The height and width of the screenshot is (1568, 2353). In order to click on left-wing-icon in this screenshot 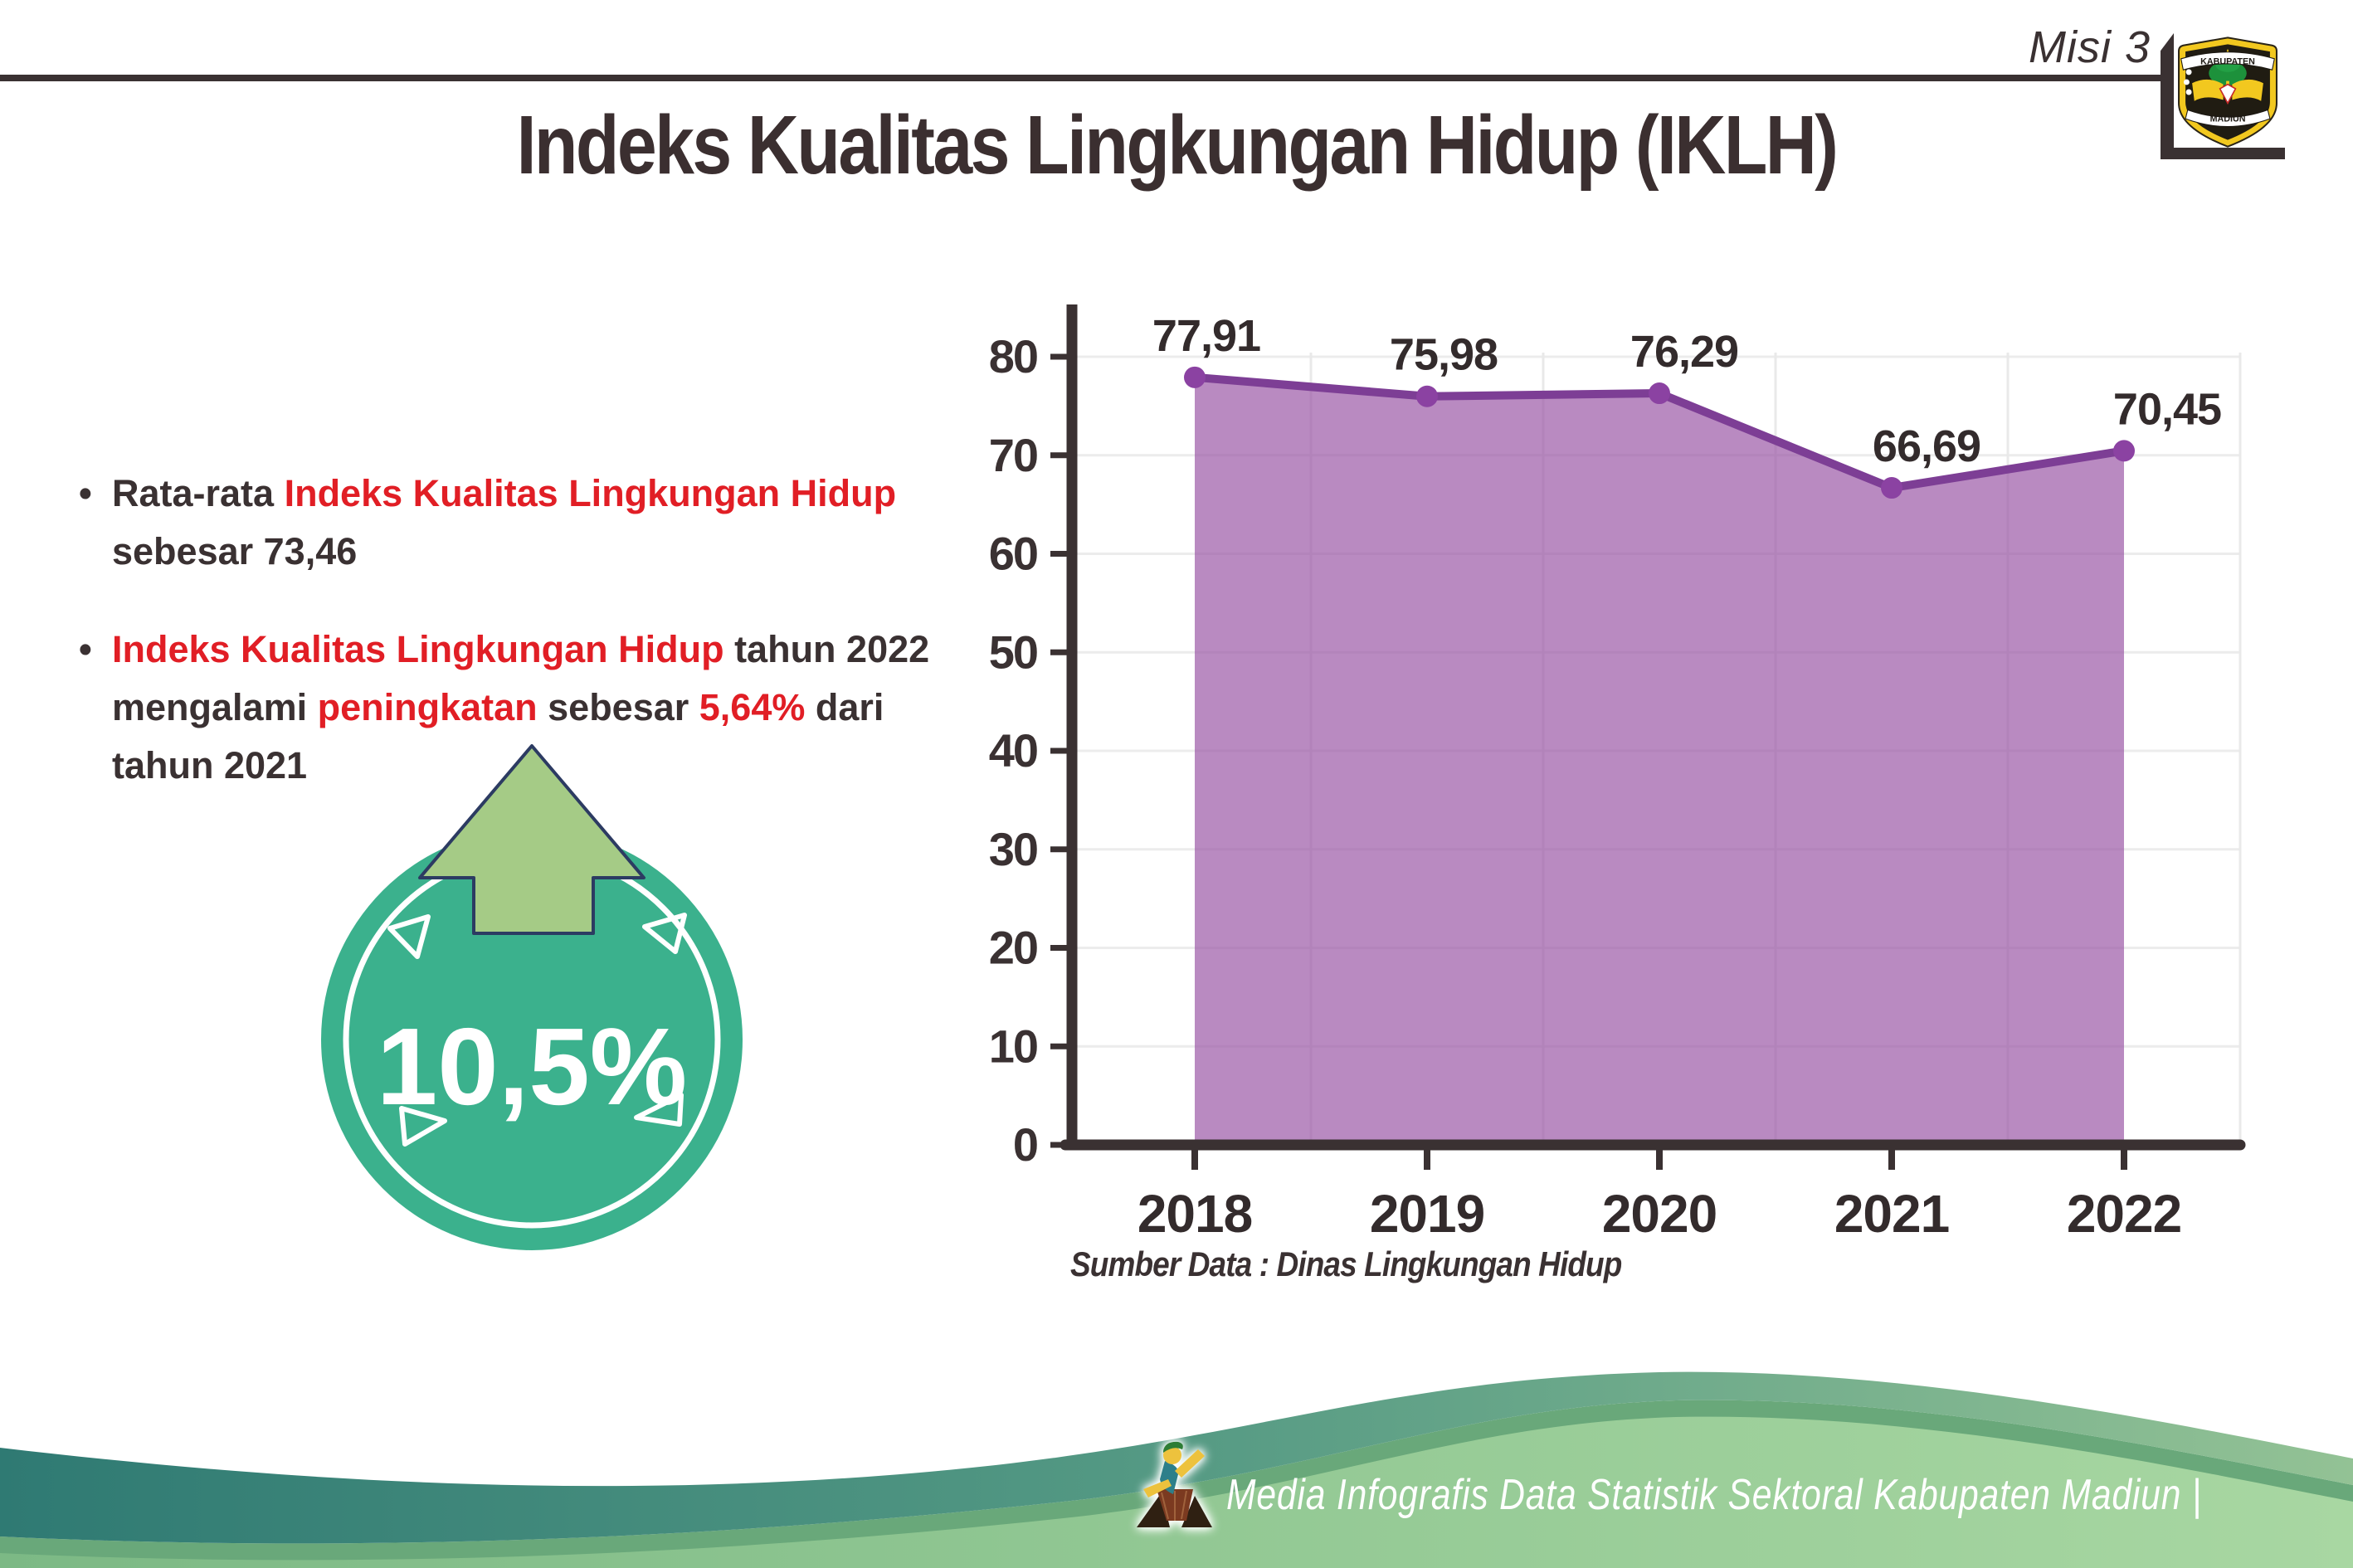, I will do `click(2208, 90)`.